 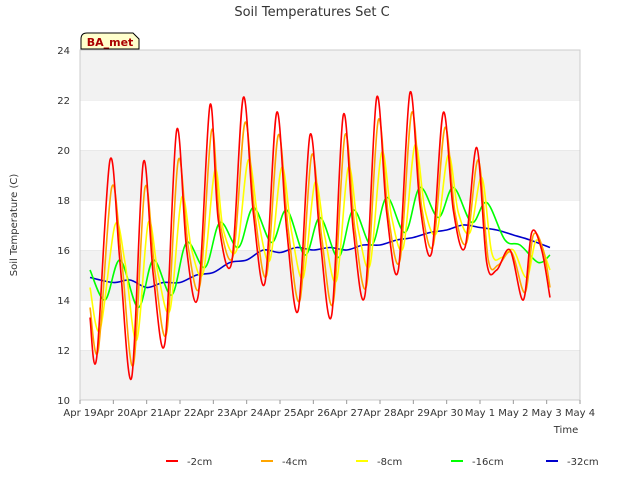 What do you see at coordinates (480, 413) in the screenshot?
I see `x-tick-label: May 1` at bounding box center [480, 413].